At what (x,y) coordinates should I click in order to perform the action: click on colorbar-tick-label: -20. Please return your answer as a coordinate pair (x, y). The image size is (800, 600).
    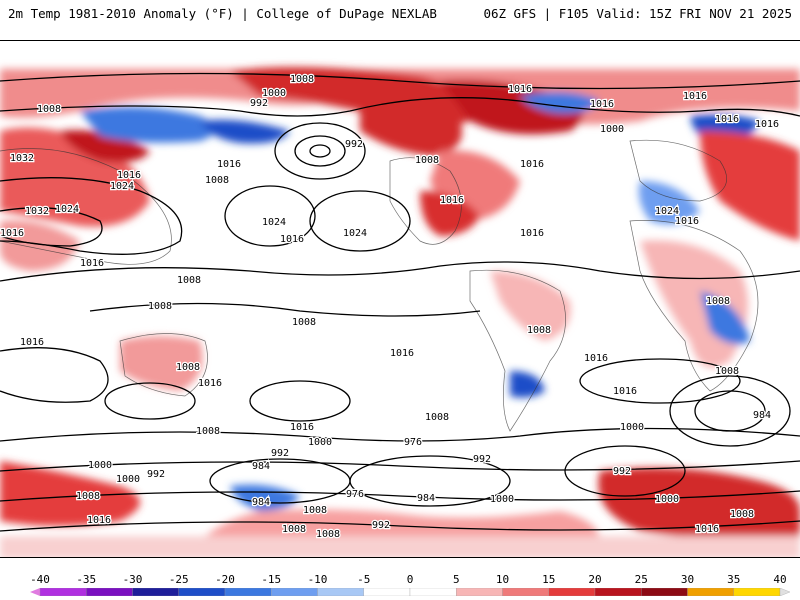
    Looking at the image, I should click on (225, 579).